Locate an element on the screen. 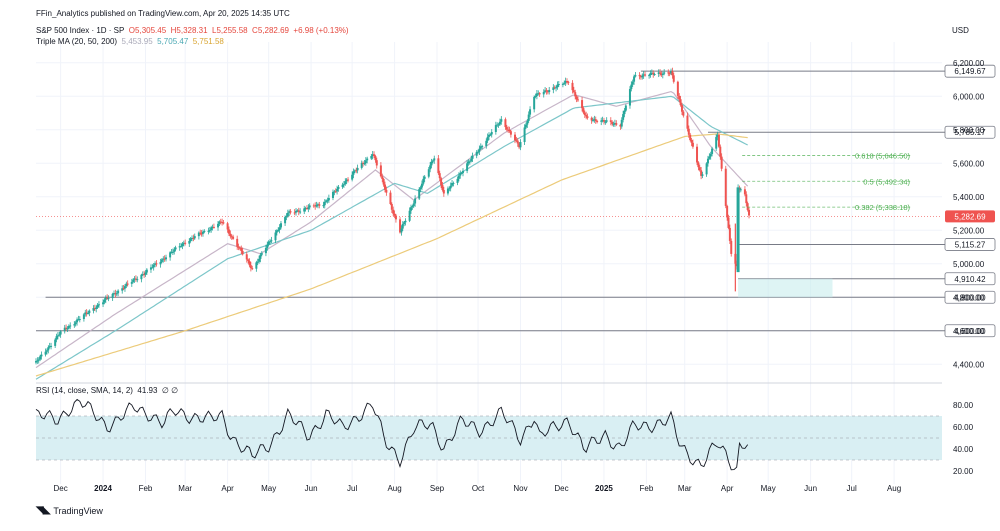  month-label: Nov is located at coordinates (520, 488).